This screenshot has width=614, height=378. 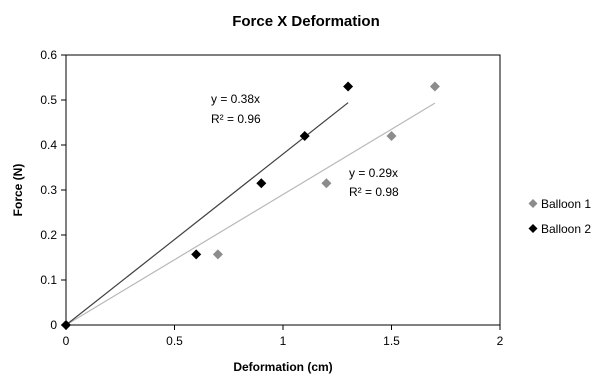 What do you see at coordinates (66, 341) in the screenshot?
I see `x-tick-label: 0` at bounding box center [66, 341].